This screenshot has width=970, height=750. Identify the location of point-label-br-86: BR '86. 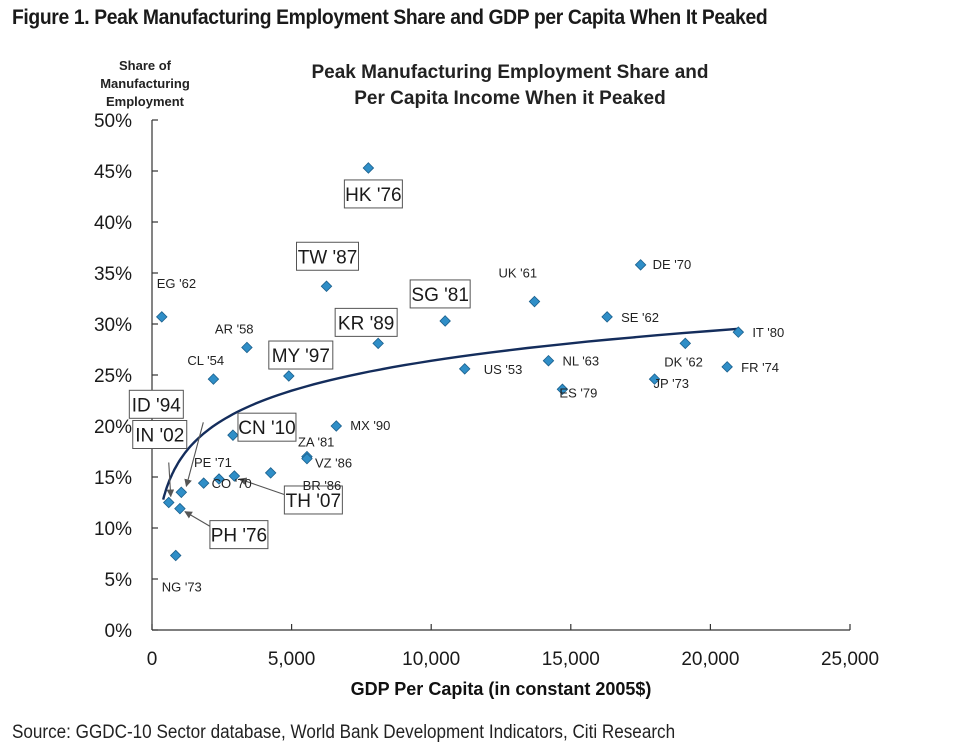
(322, 485).